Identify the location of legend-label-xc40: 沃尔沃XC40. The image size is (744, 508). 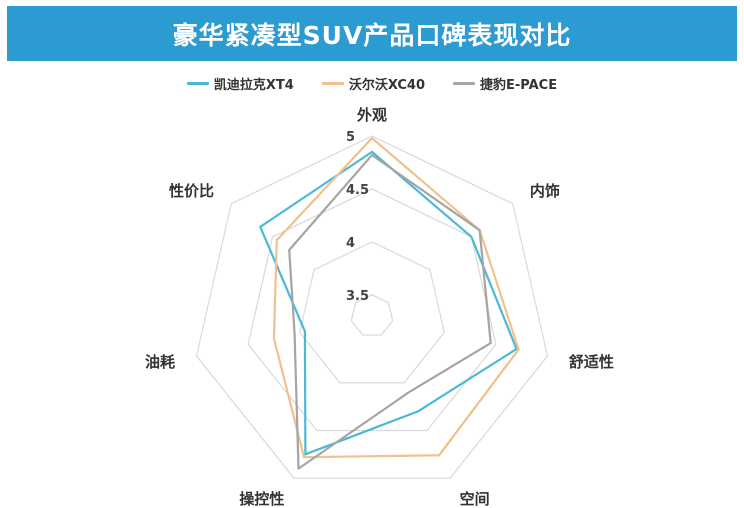
(387, 85).